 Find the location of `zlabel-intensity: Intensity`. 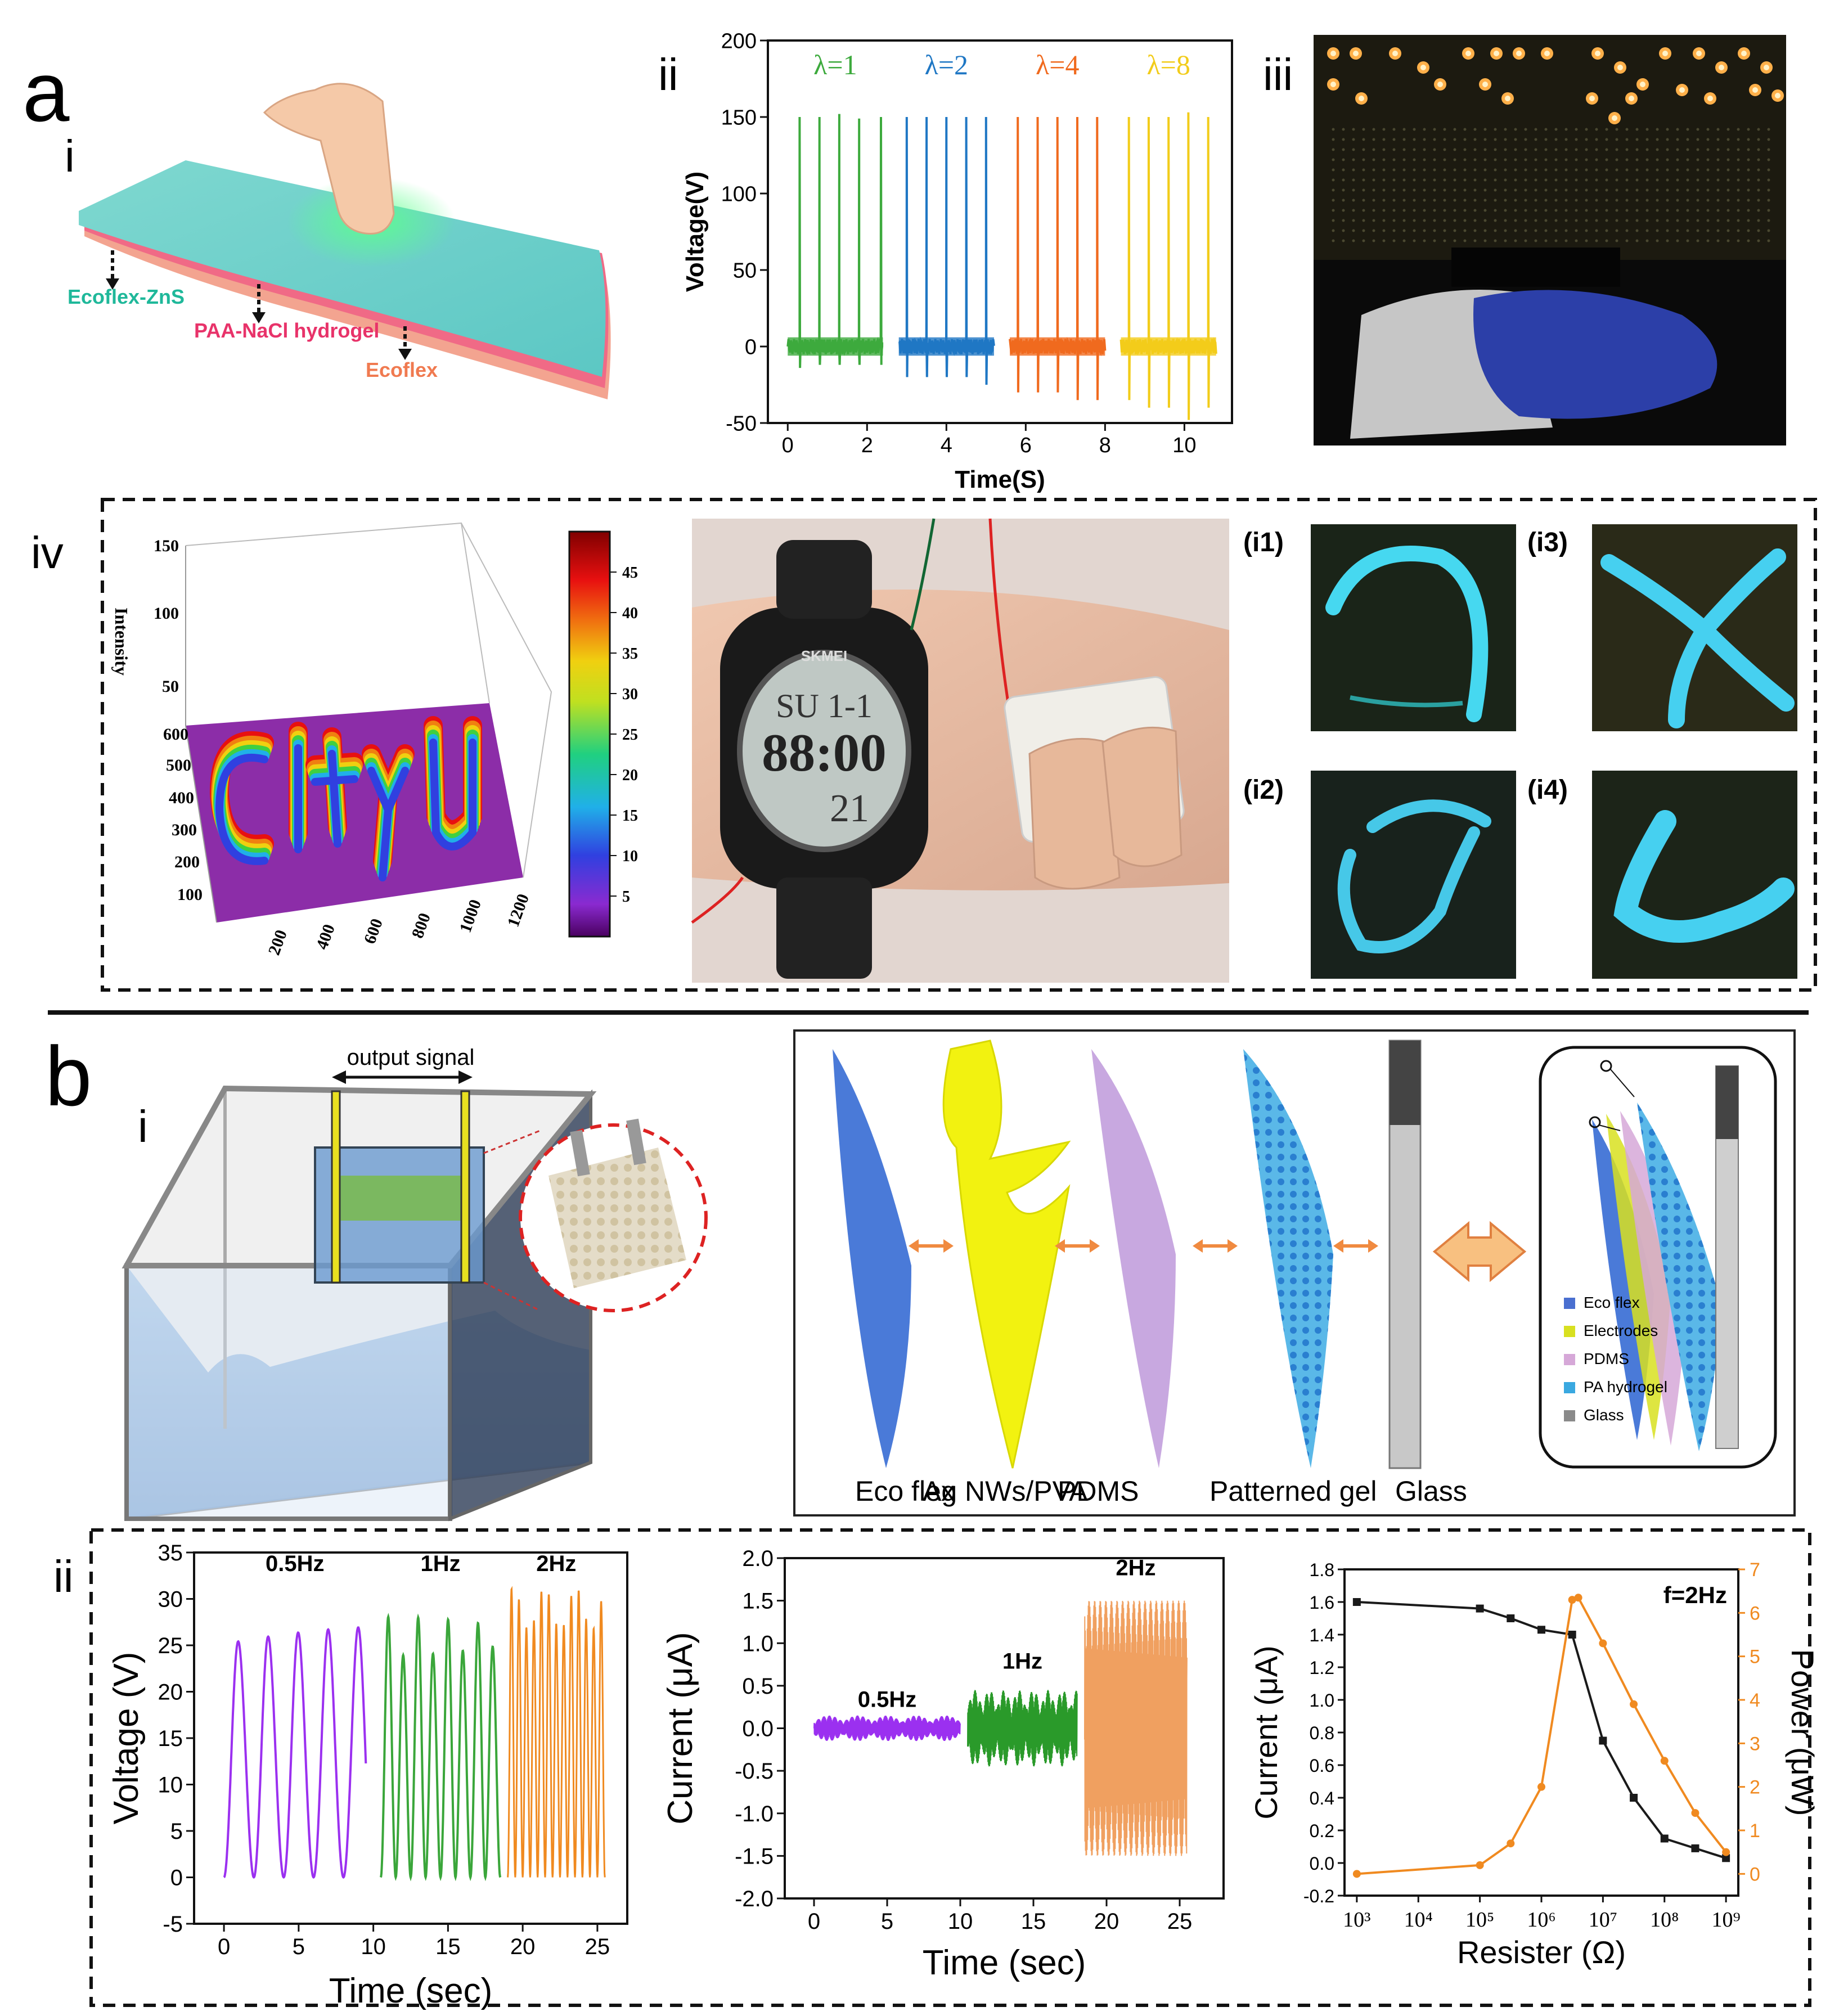

zlabel-intensity: Intensity is located at coordinates (121, 642).